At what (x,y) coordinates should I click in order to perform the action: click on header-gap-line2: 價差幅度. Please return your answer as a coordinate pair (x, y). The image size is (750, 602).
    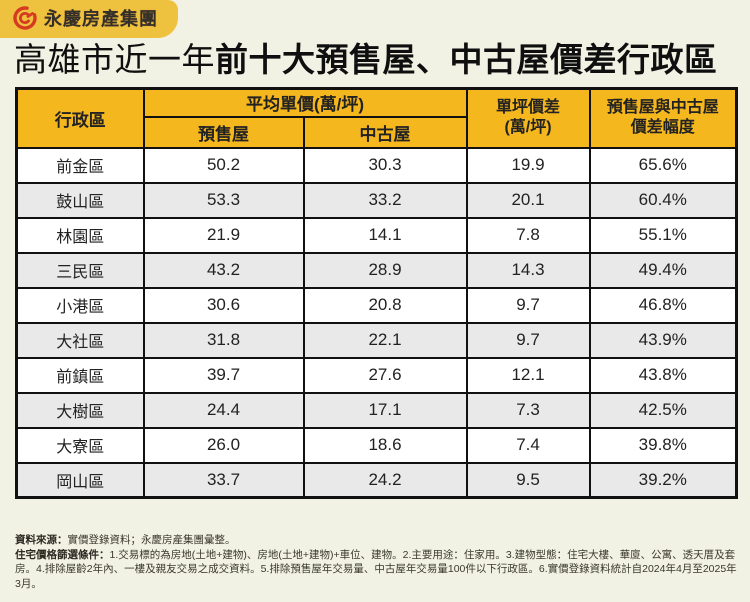
    Looking at the image, I should click on (662, 128).